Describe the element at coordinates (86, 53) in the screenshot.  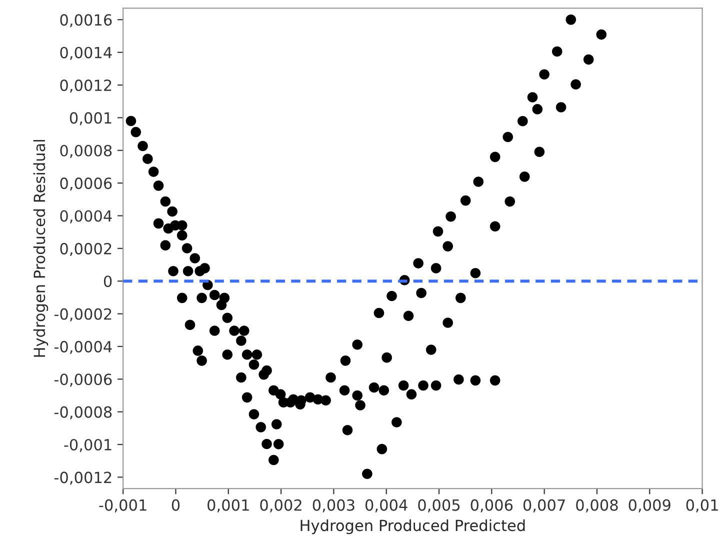
I see `y-tick-label: 0,0014` at that location.